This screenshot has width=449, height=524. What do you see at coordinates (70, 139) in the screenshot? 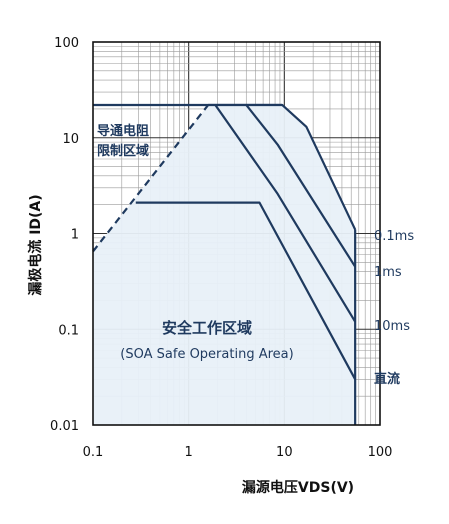
I see `y-tick-label: 10` at bounding box center [70, 139].